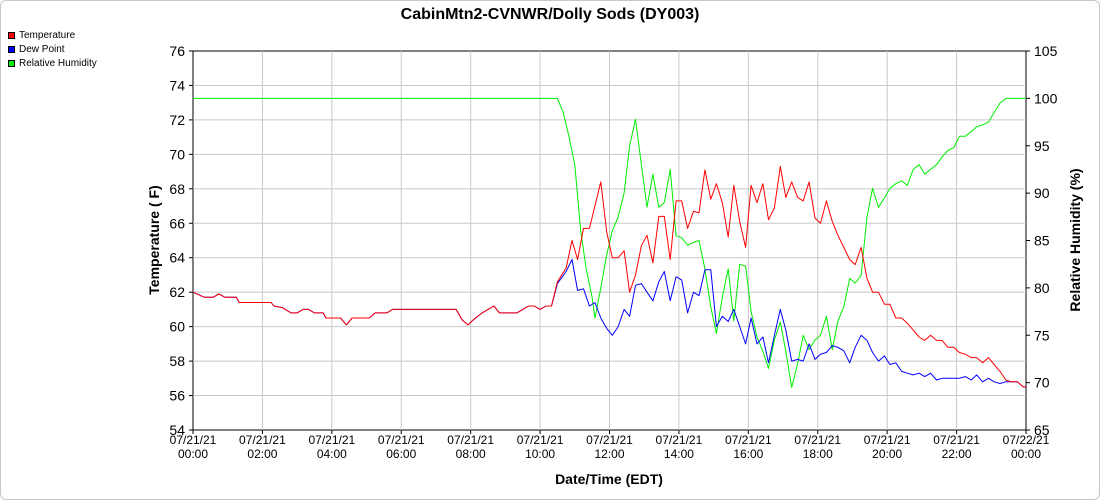  Describe the element at coordinates (177, 258) in the screenshot. I see `y-left-tick-label: 64` at that location.